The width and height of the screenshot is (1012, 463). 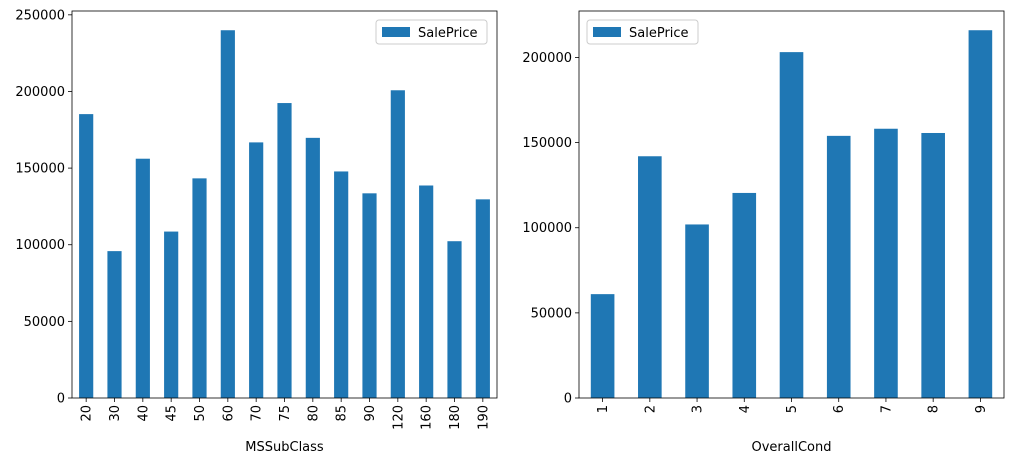 I want to click on x-tick-label: 4, so click(x=745, y=409).